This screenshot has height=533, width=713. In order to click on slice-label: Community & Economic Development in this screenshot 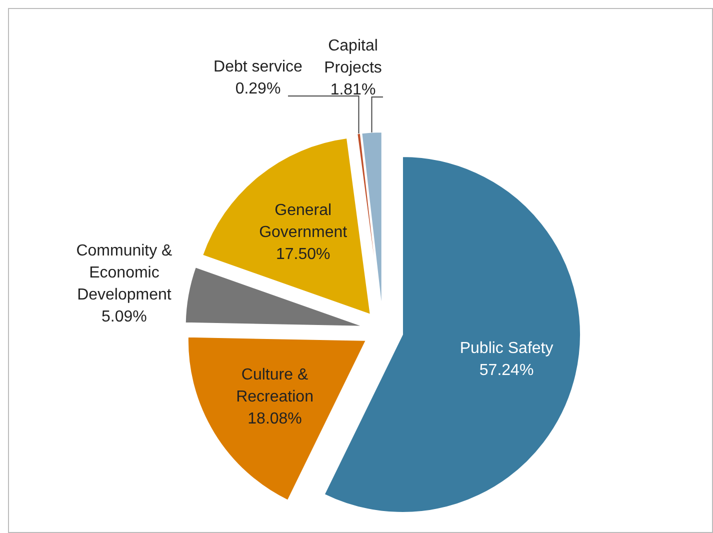, I will do `click(124, 273)`.